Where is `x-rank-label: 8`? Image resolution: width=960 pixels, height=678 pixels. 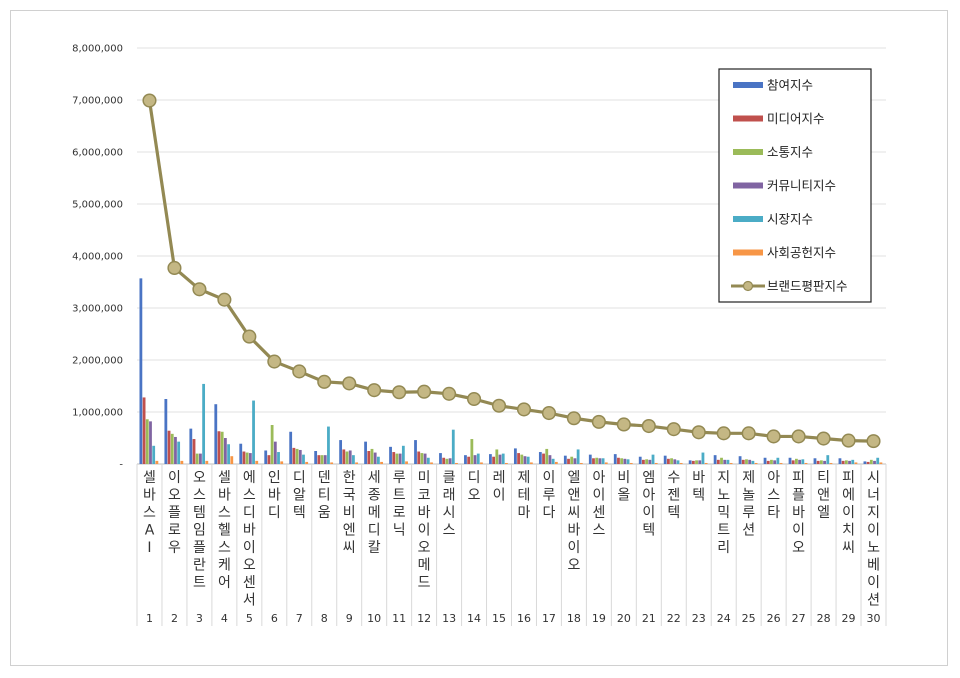 x-rank-label: 8 is located at coordinates (324, 618).